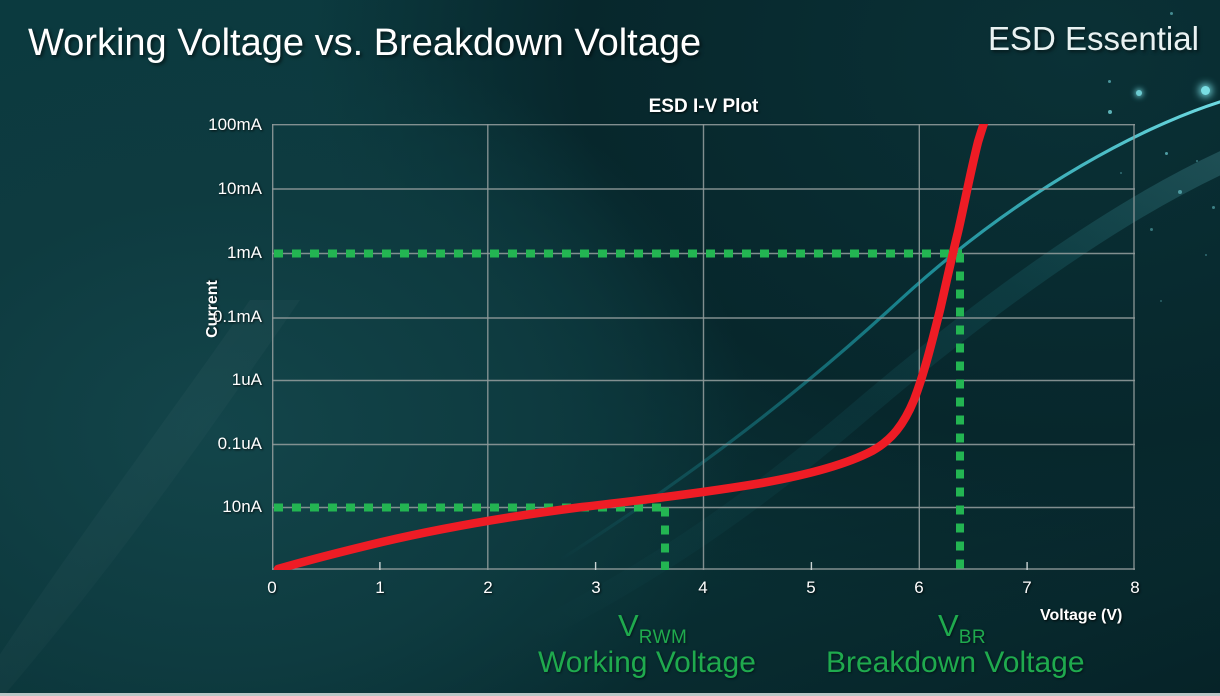  What do you see at coordinates (663, 638) in the screenshot?
I see `vrwm-symbol-subscript: RWM` at bounding box center [663, 638].